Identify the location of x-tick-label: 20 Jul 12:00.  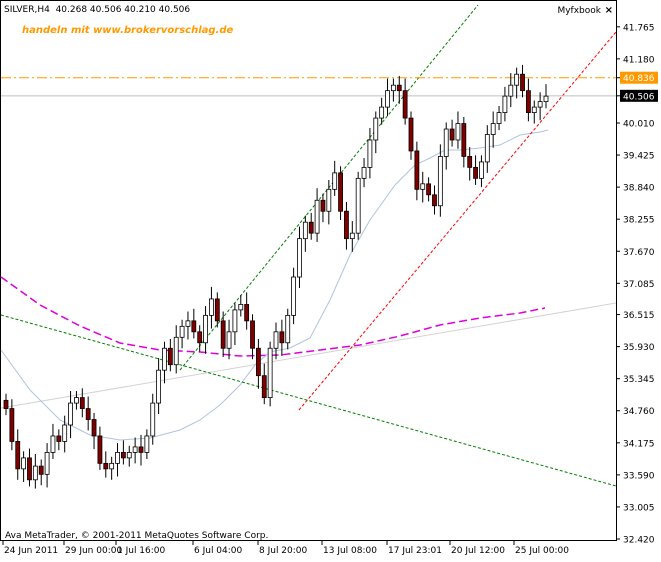
(478, 551).